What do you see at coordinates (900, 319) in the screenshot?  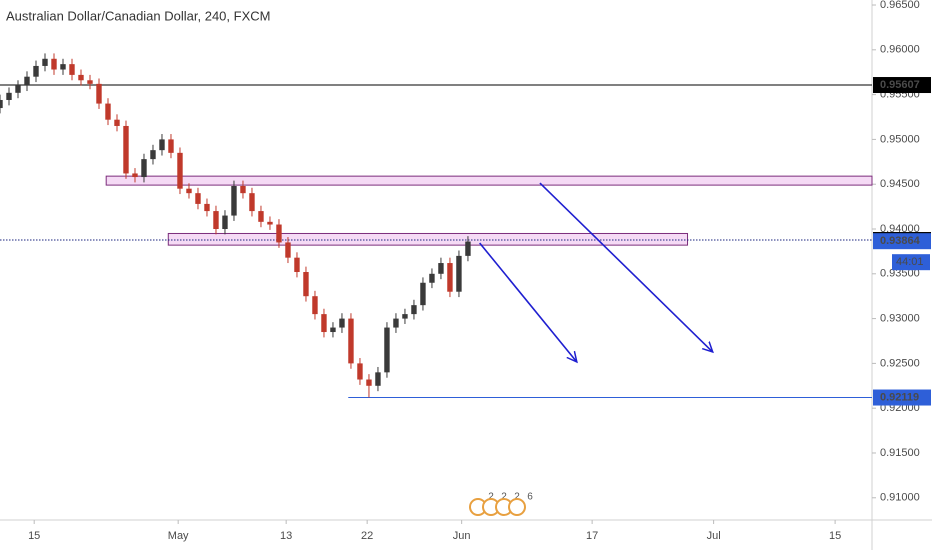 I see `y-tick-label: 0.93000` at bounding box center [900, 319].